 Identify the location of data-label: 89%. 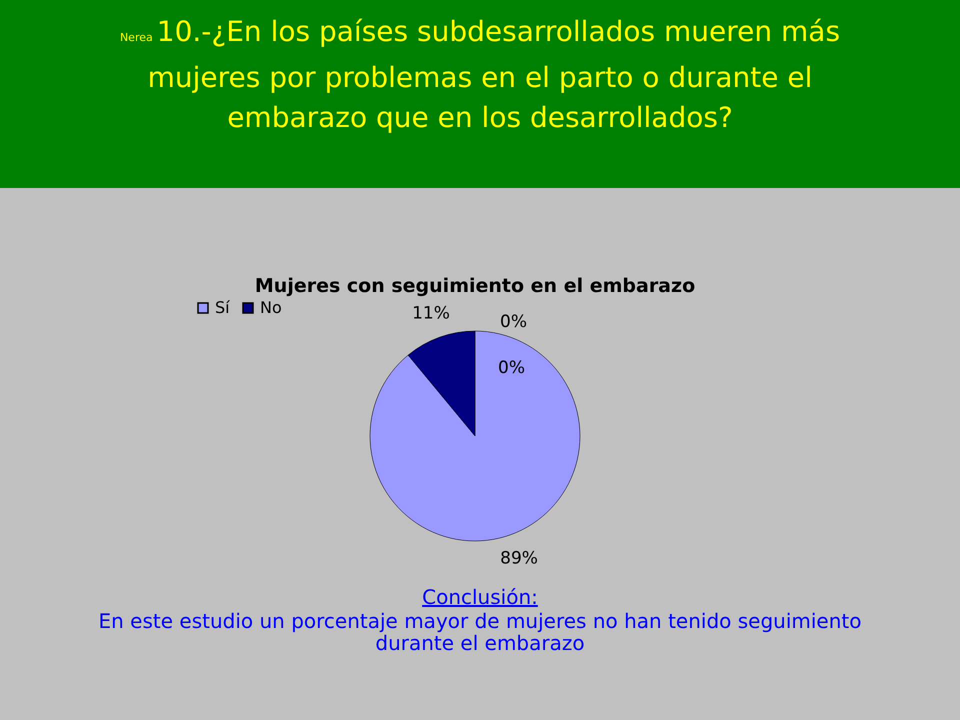
(519, 558).